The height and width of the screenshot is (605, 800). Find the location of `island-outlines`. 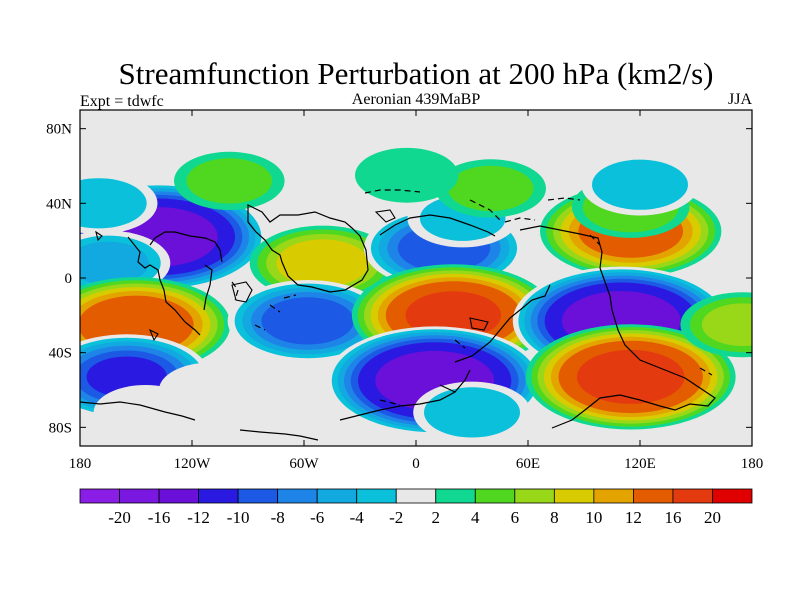

island-outlines is located at coordinates (292, 275).